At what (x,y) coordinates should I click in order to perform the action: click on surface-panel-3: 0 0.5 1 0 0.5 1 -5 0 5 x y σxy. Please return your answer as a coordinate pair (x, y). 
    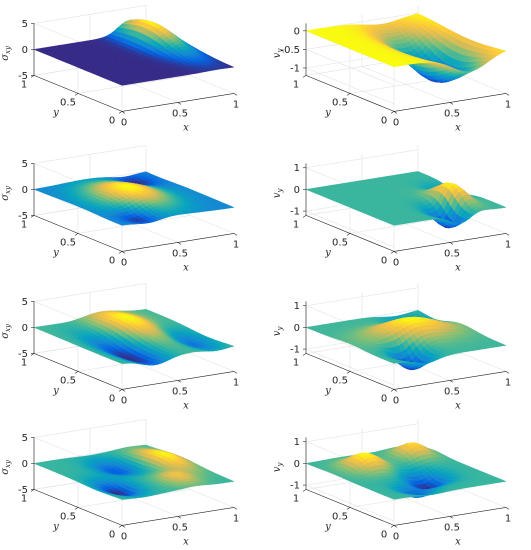
    Looking at the image, I should click on (130, 208).